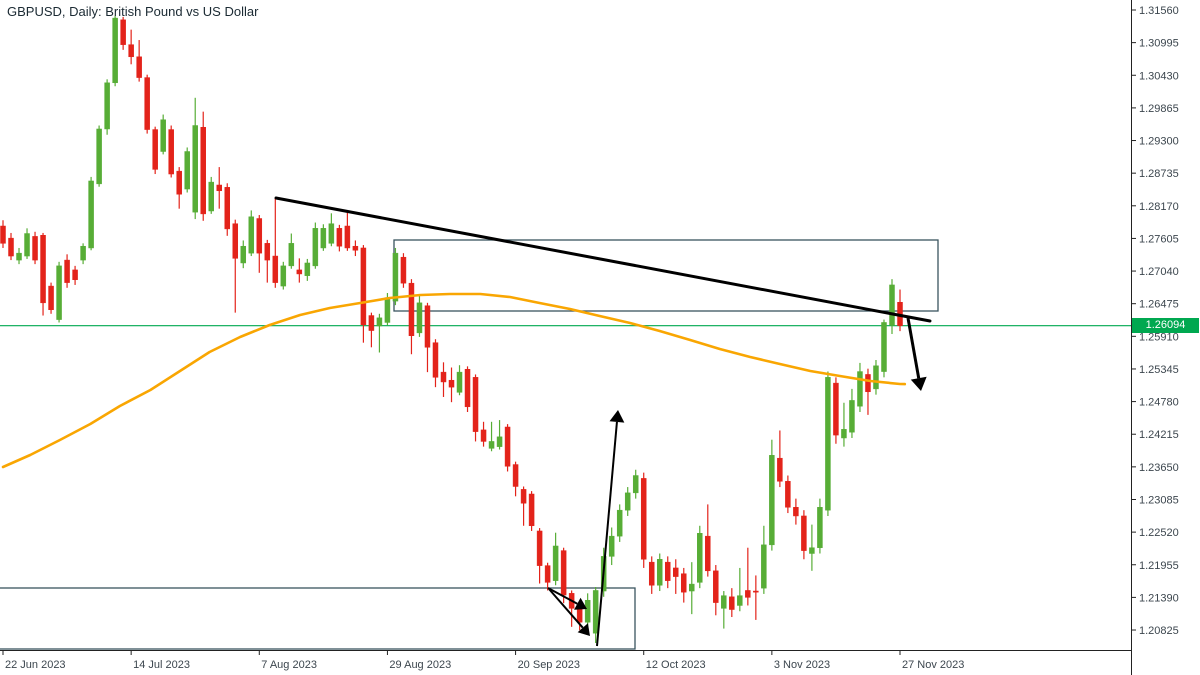 The width and height of the screenshot is (1200, 675). I want to click on date-tick-label: 29 Aug 2023, so click(420, 665).